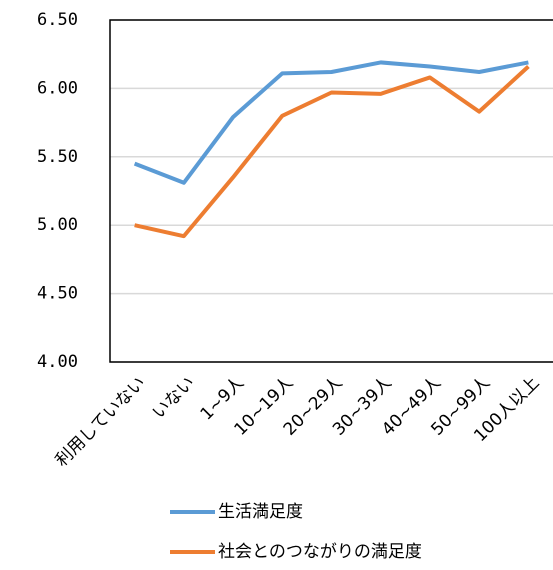  Describe the element at coordinates (57, 294) in the screenshot. I see `y-tick-label: 4.50` at that location.